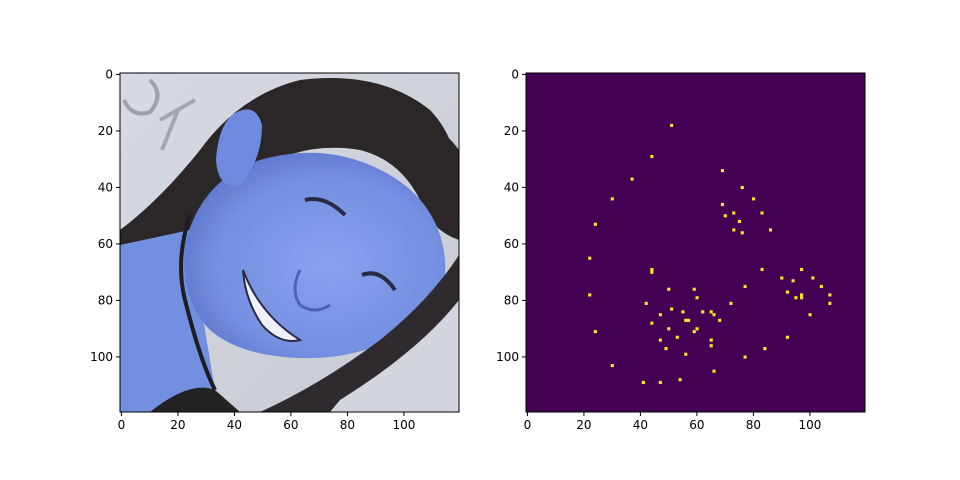 This screenshot has height=480, width=960. Describe the element at coordinates (511, 215) in the screenshot. I see `right-y-axis: 0 20 40 60 80 100` at that location.